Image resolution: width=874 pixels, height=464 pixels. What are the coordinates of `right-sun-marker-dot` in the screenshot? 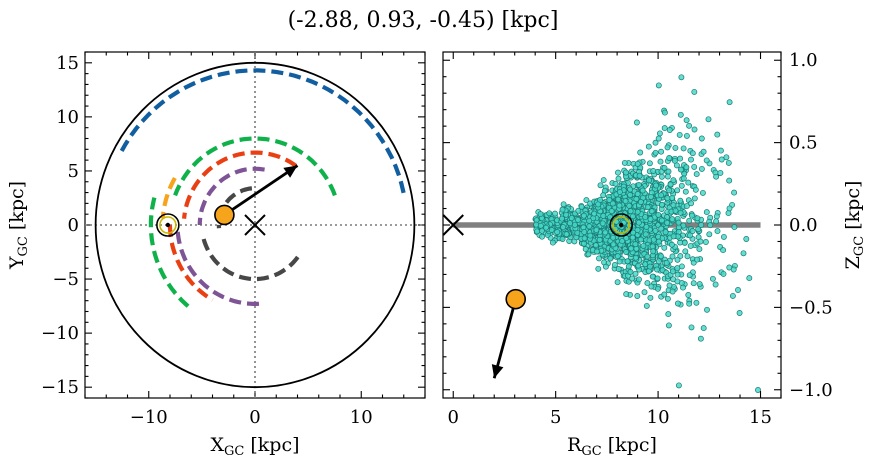 It's located at (621, 225).